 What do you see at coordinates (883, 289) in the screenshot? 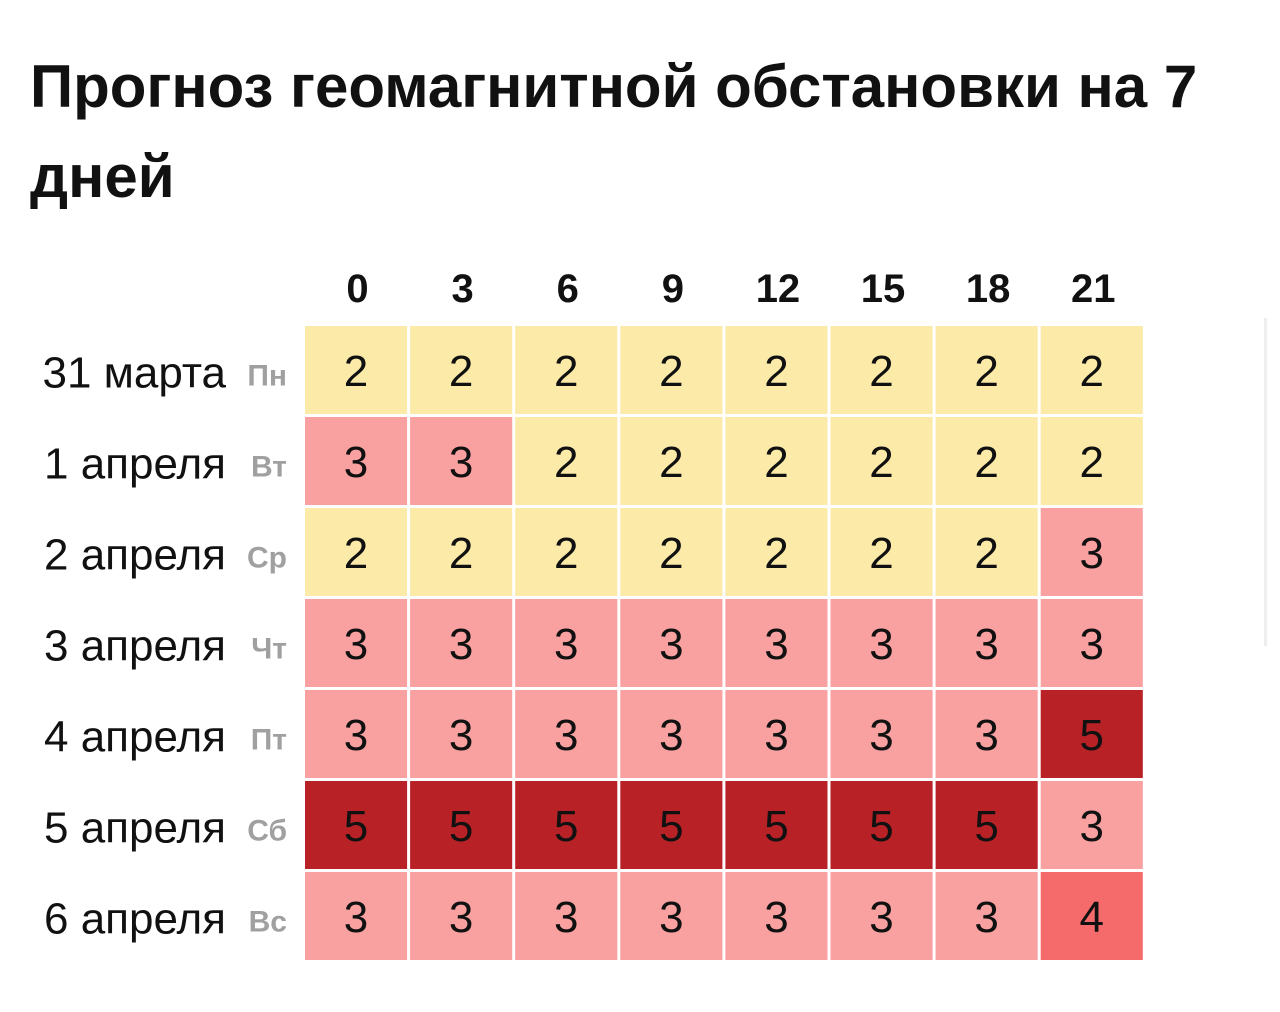
I see `hour-label: 15` at bounding box center [883, 289].